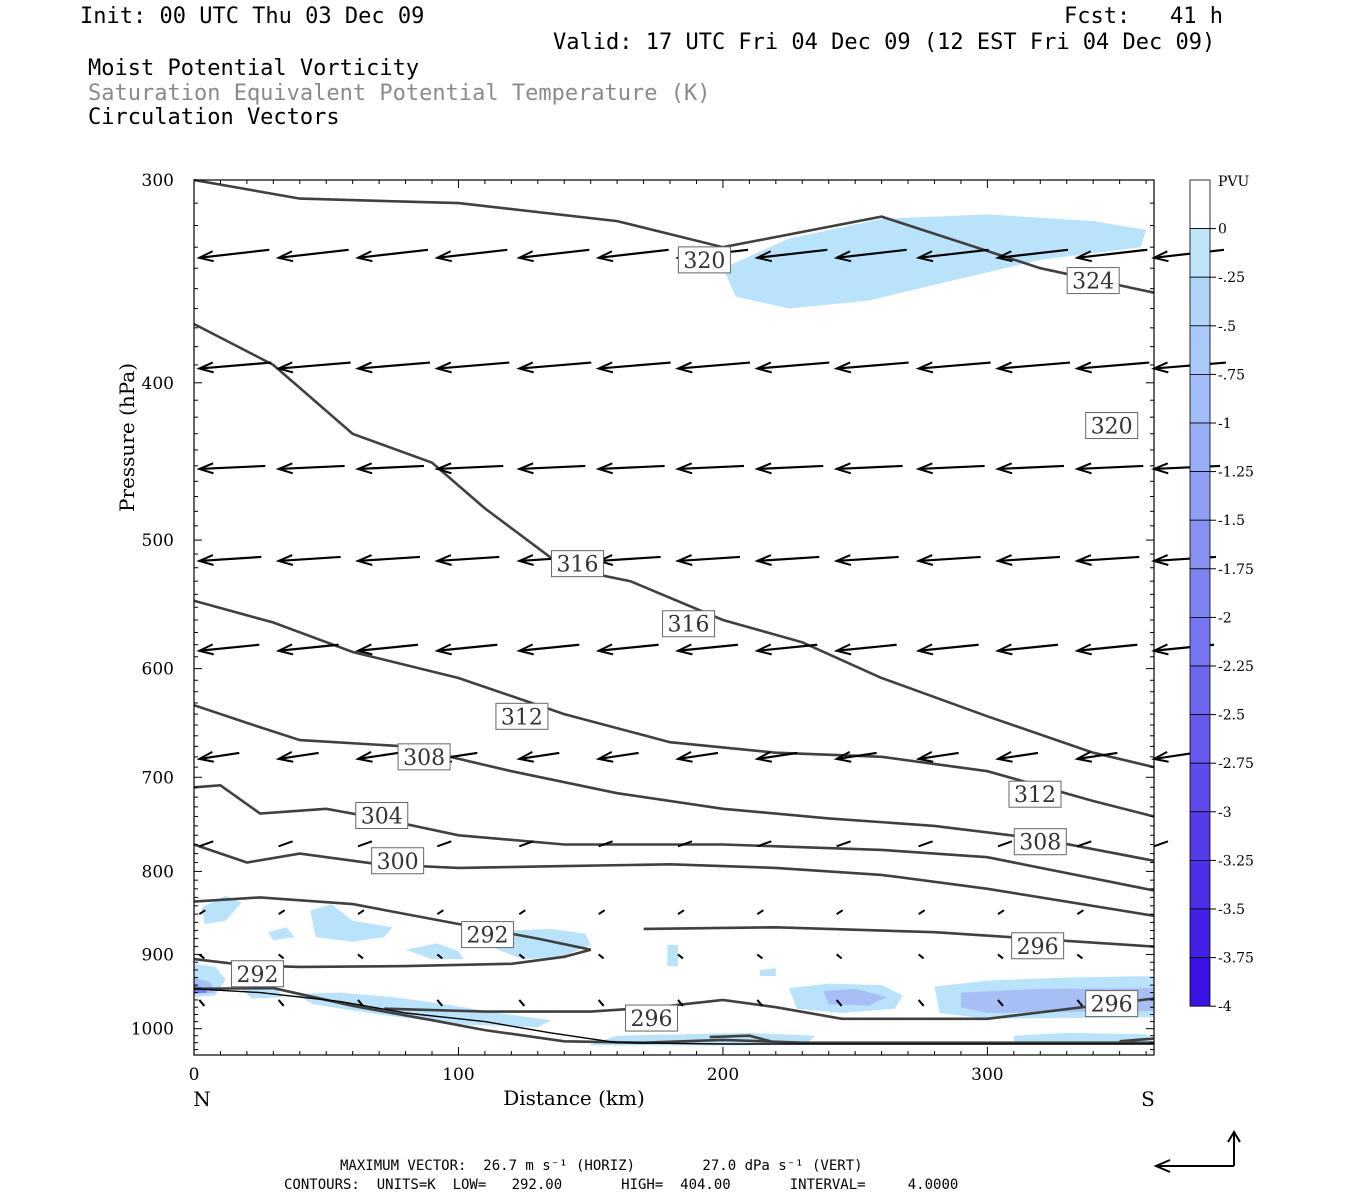  Describe the element at coordinates (723, 1075) in the screenshot. I see `x-tick-label-200: 200` at that location.